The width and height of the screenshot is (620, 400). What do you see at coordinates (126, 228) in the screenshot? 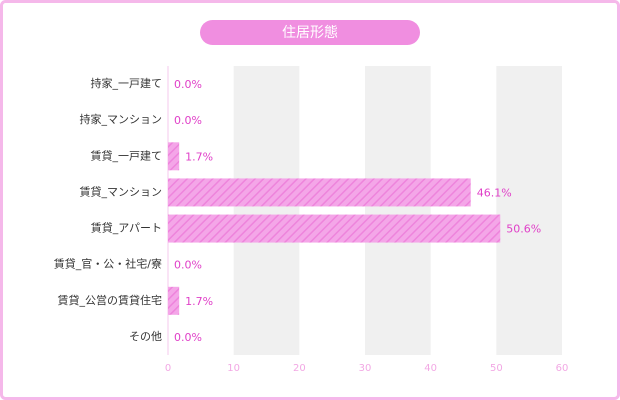
I see `y-tick-label: 賃貸_アパート` at bounding box center [126, 228].